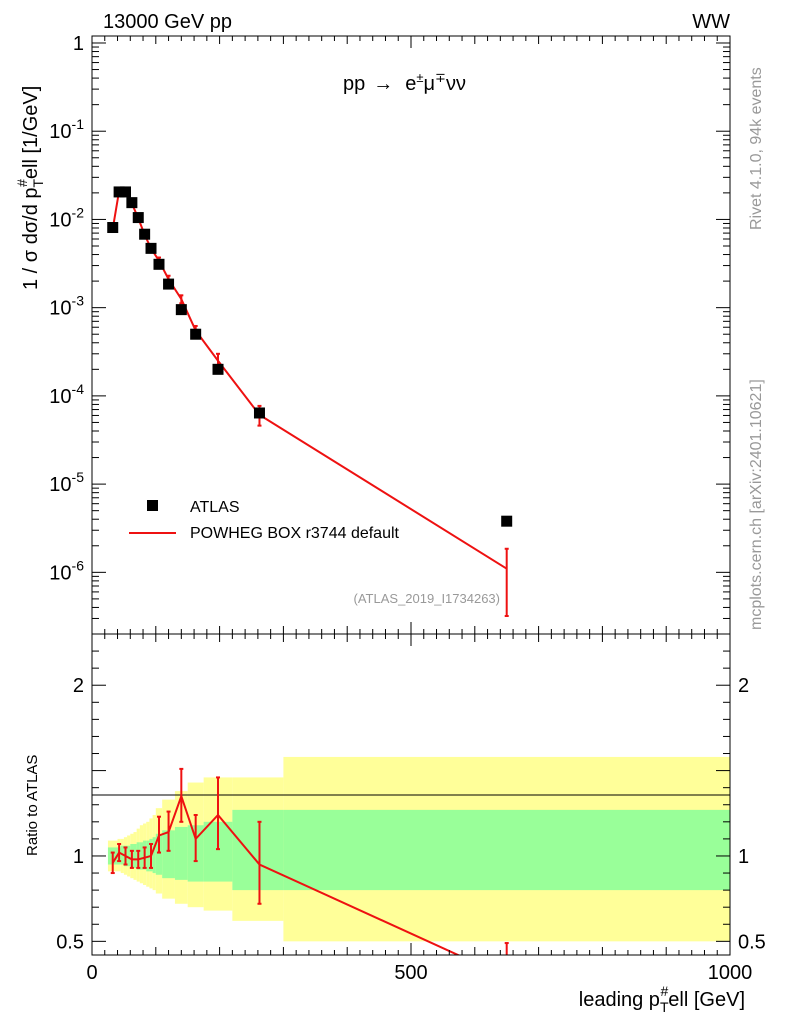  I want to click on process-label: pp → e±μ∓νν, so click(404, 82).